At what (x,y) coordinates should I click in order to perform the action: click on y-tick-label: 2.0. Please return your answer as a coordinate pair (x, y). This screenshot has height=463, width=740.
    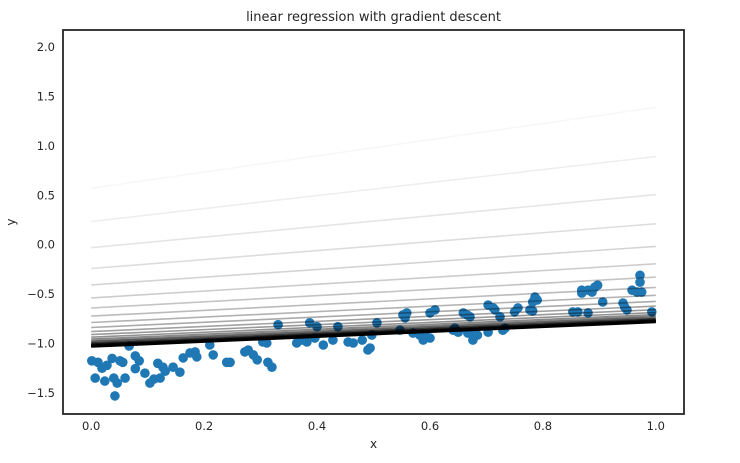
    Looking at the image, I should click on (46, 47).